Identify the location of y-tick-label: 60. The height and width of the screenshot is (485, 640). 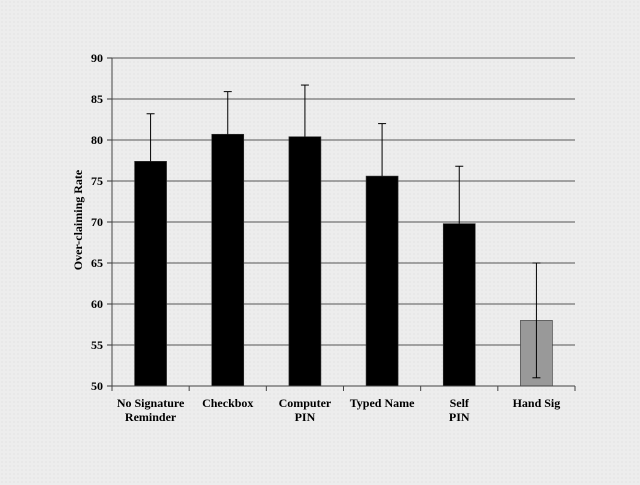
(97, 304).